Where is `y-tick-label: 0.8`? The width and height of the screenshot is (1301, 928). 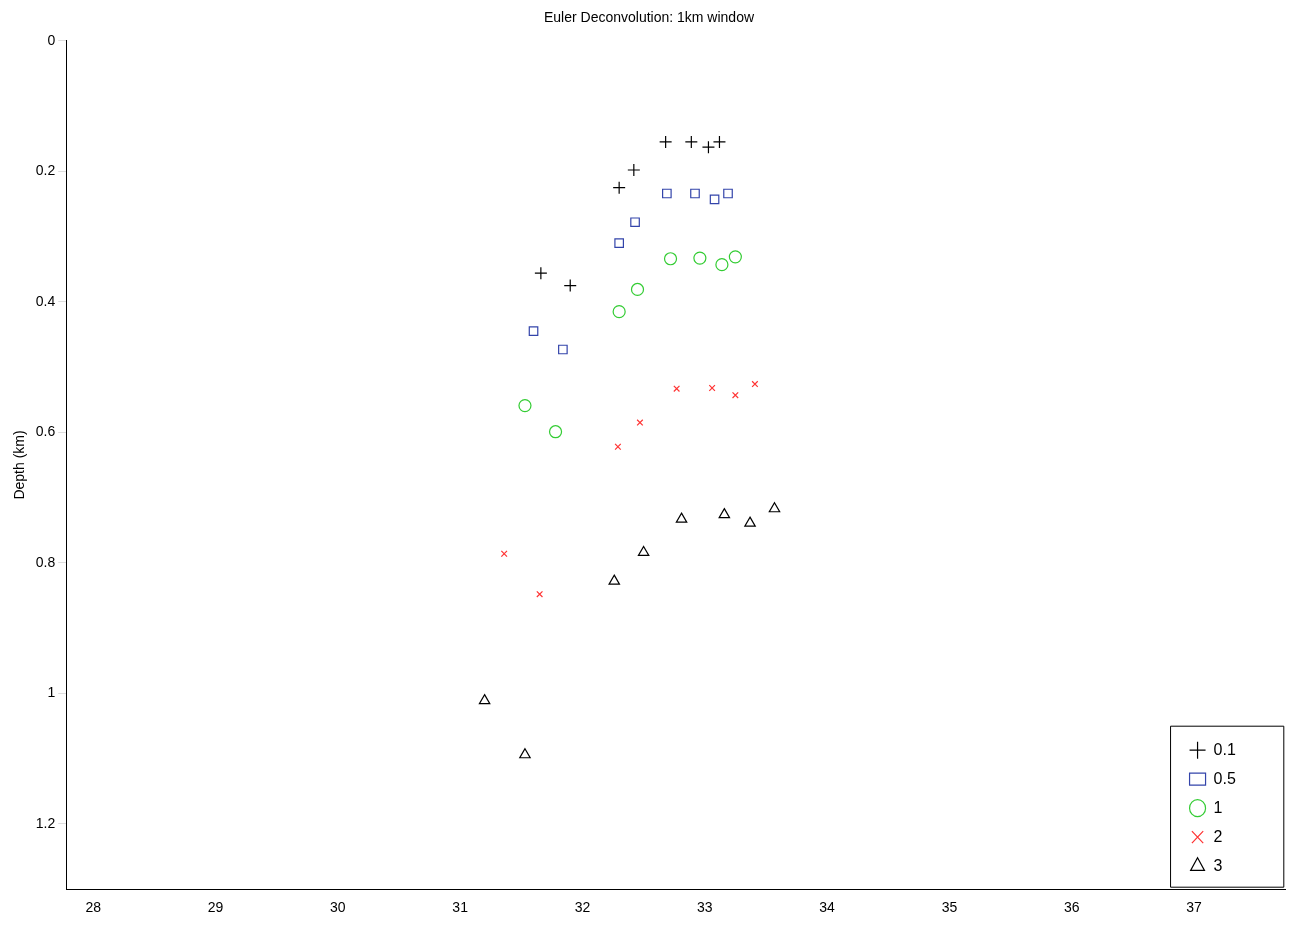 y-tick-label: 0.8 is located at coordinates (45, 561).